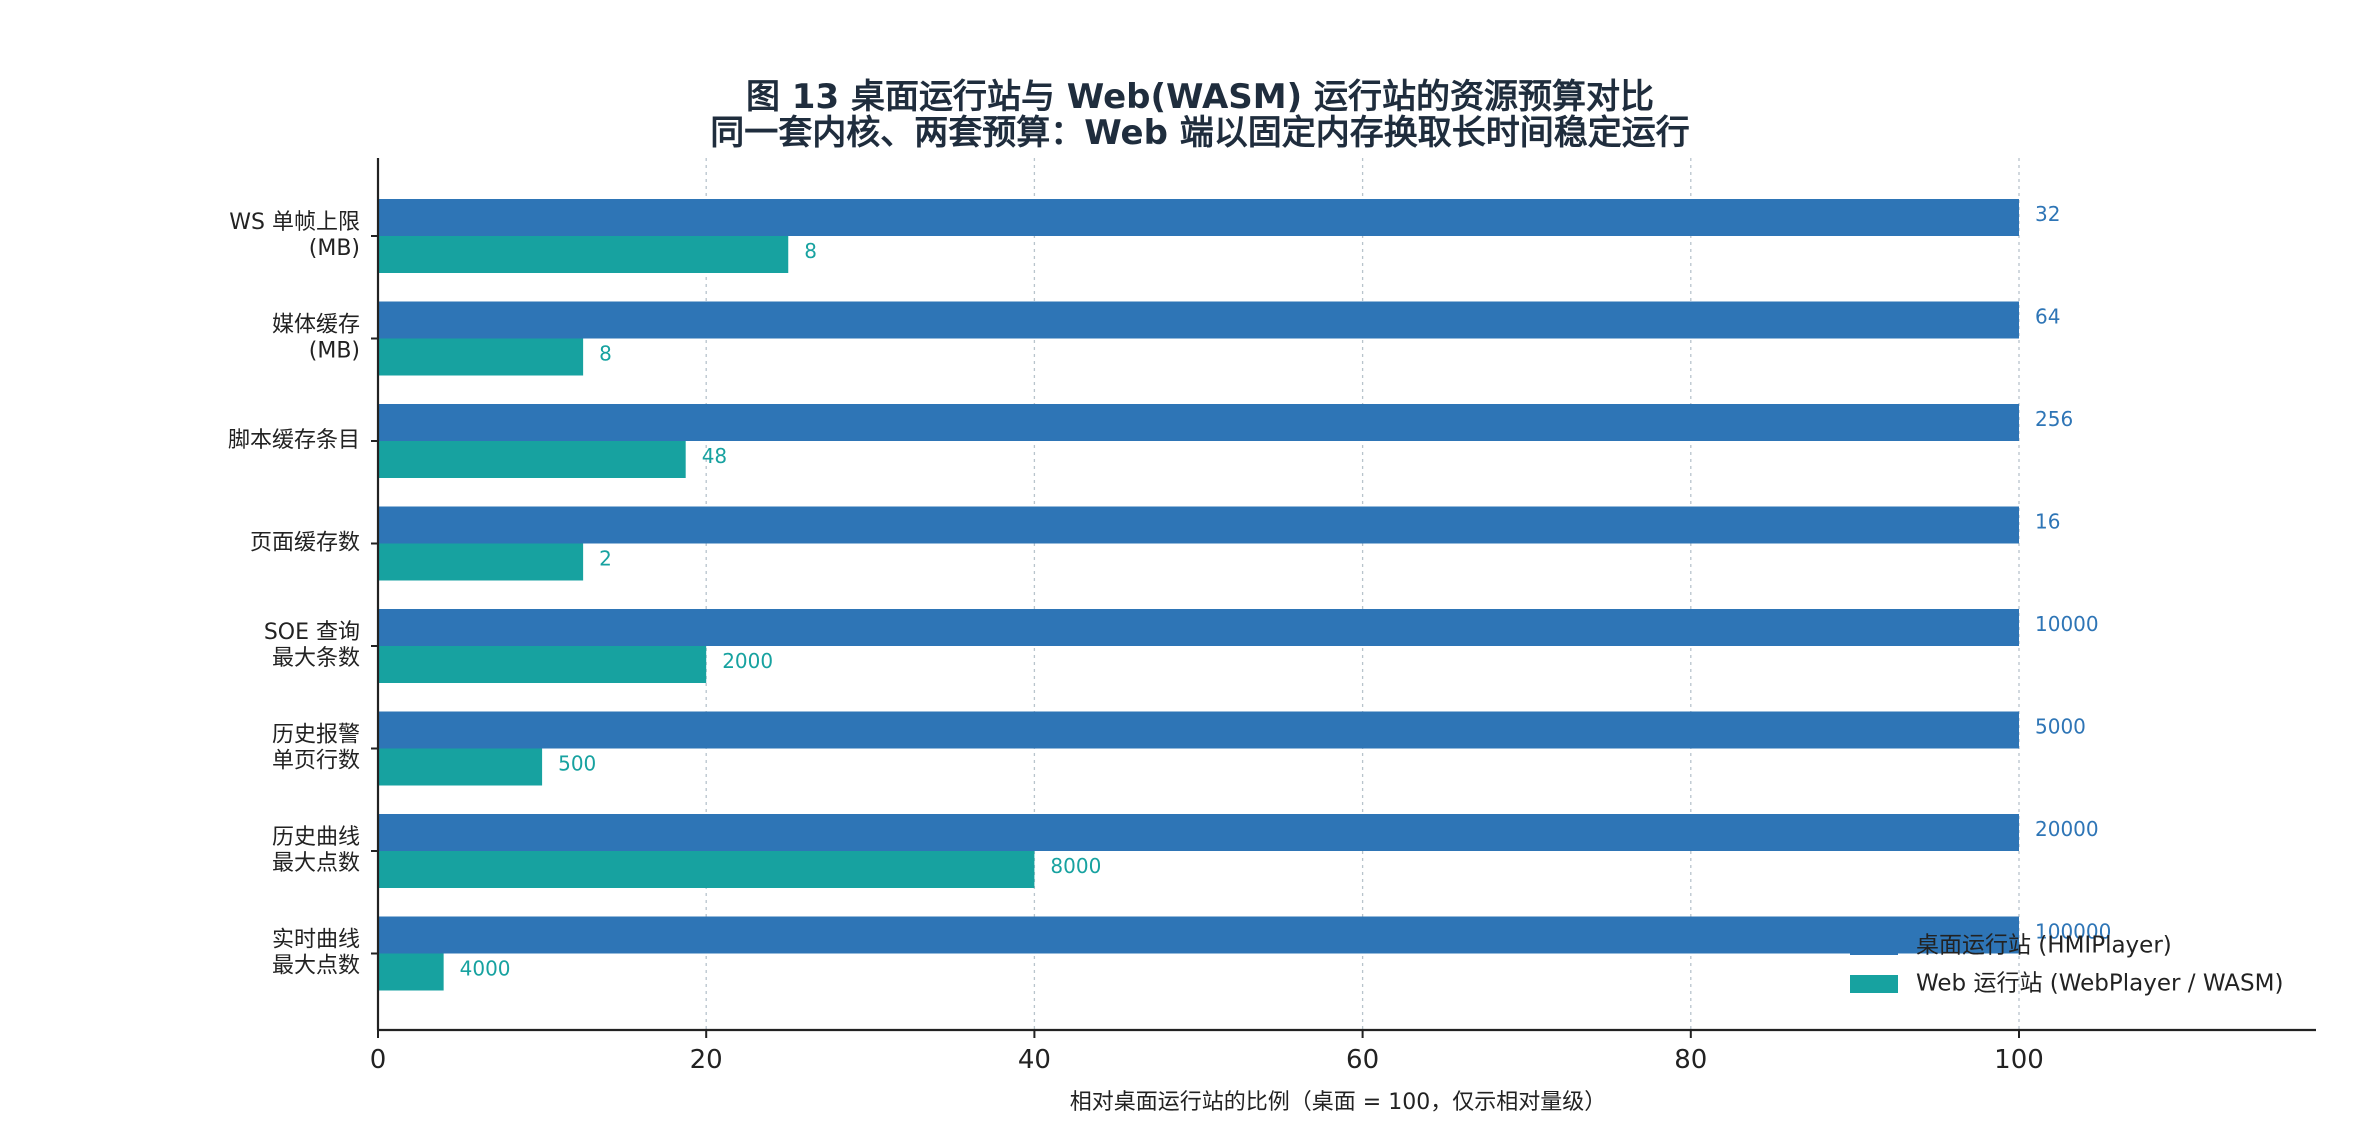  I want to click on chart-subtitle: 同一套内核、两套预算：Web 端以固定内存换取长时间稳定运行, so click(1200, 133).